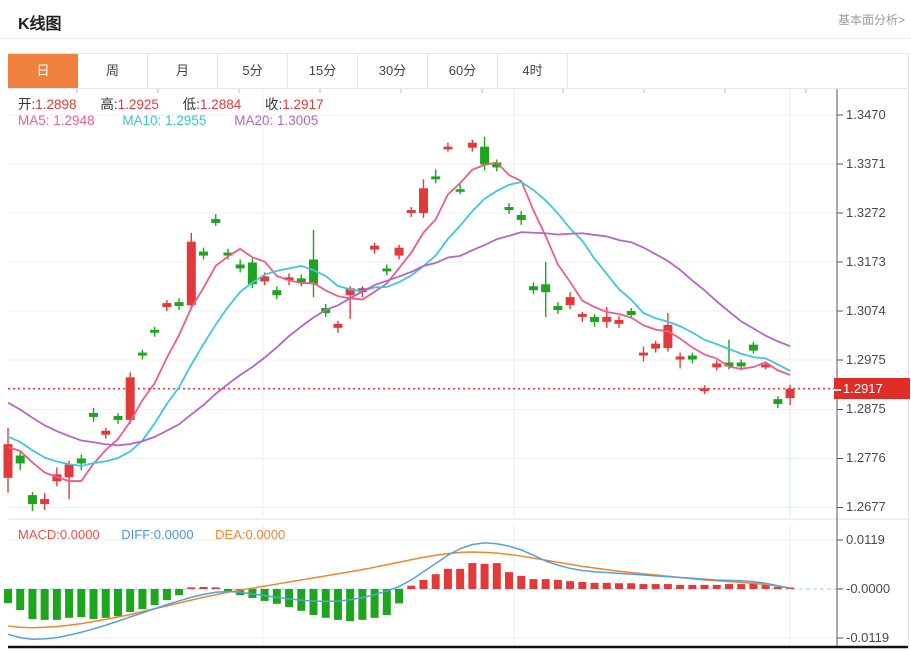 Image resolution: width=911 pixels, height=651 pixels. What do you see at coordinates (273, 104) in the screenshot?
I see `close-label: 收:` at bounding box center [273, 104].